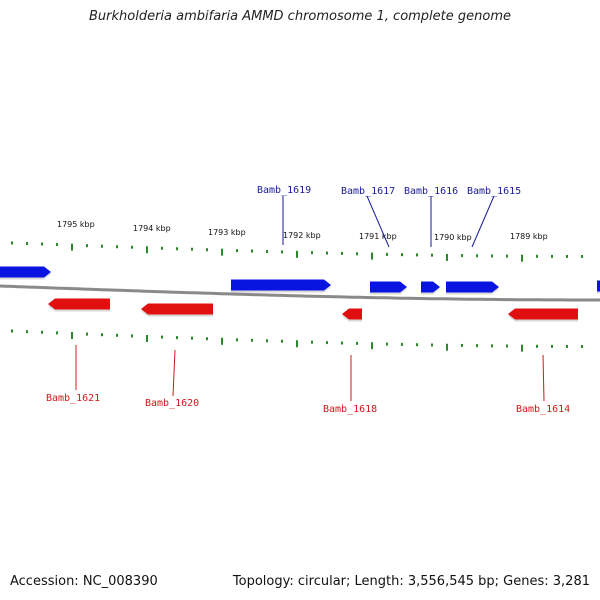 The height and width of the screenshot is (600, 600). I want to click on gene-label: Bamb_1617, so click(368, 191).